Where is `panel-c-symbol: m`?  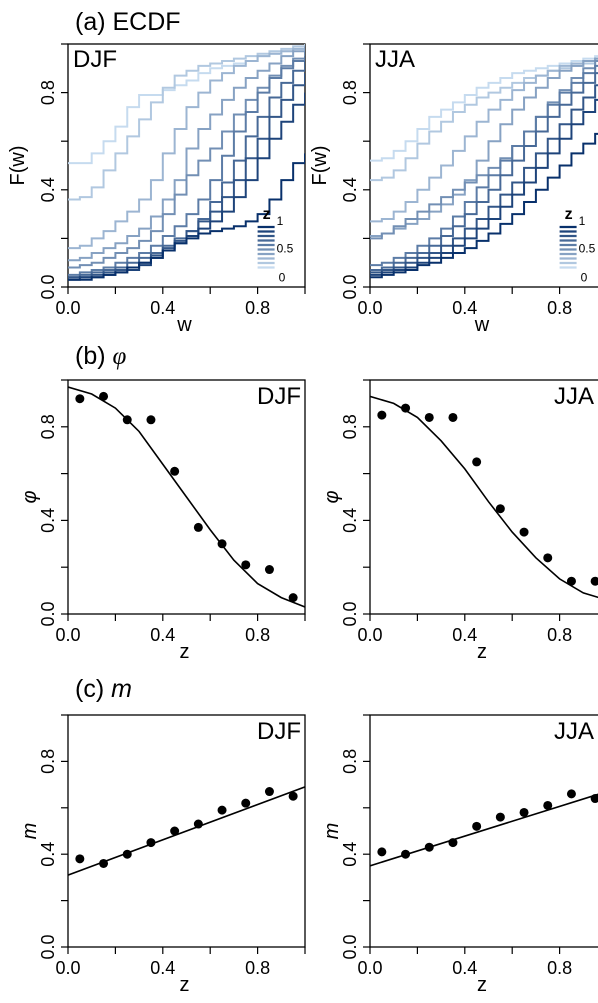 panel-c-symbol: m is located at coordinates (121, 689).